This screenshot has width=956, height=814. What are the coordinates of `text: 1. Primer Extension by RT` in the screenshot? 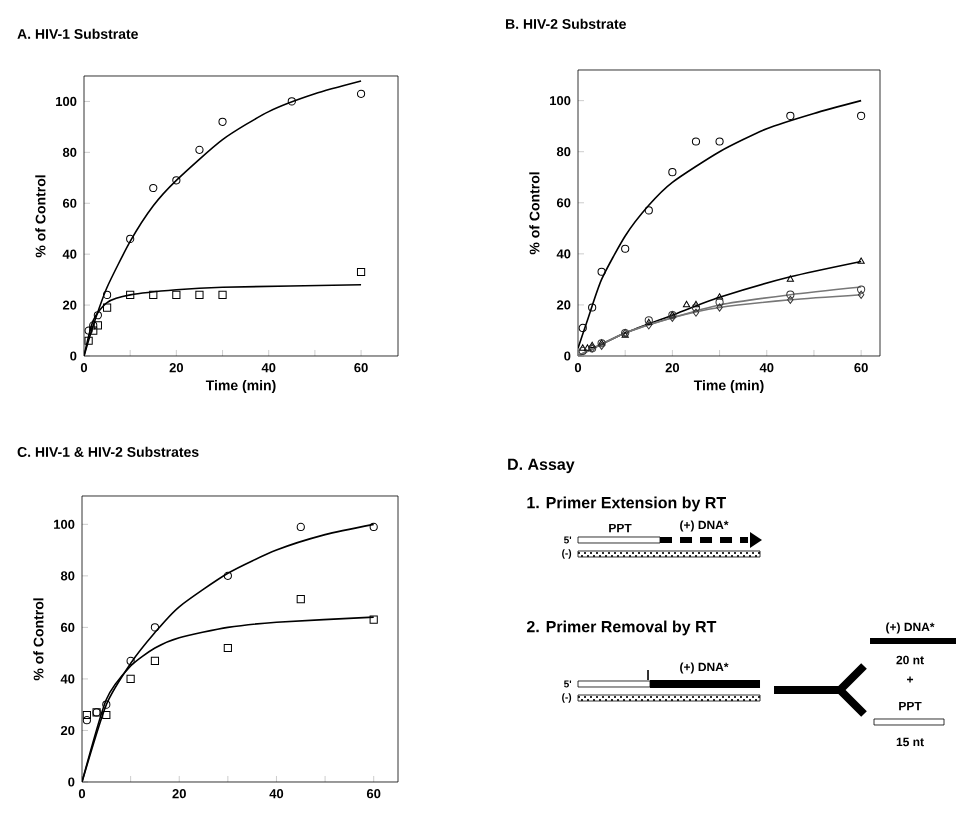 It's located at (626, 504).